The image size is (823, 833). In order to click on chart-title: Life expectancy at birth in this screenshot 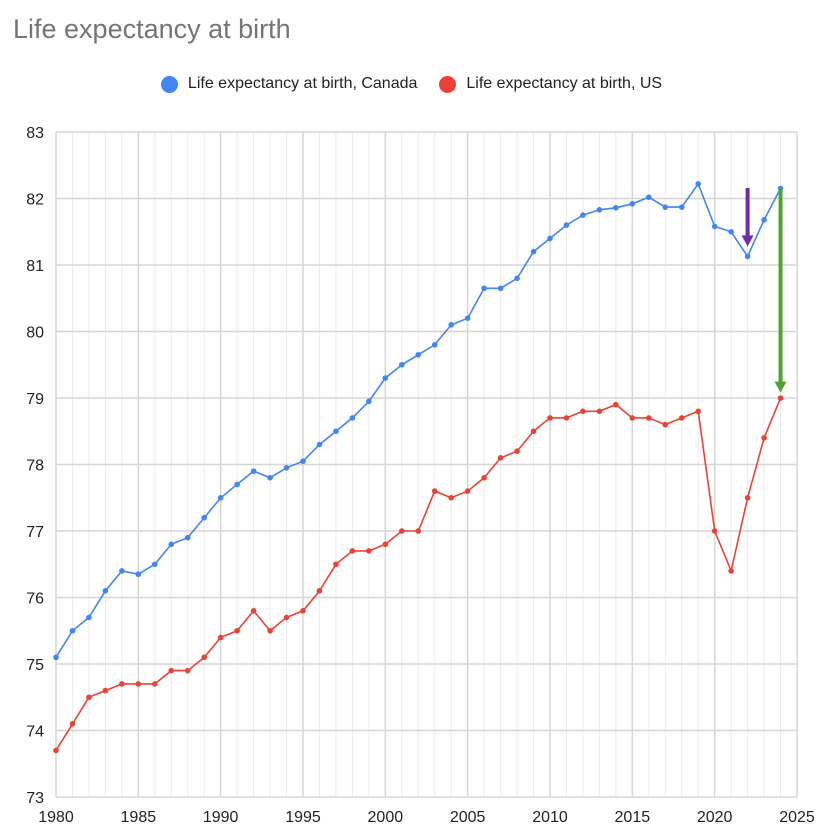, I will do `click(152, 29)`.